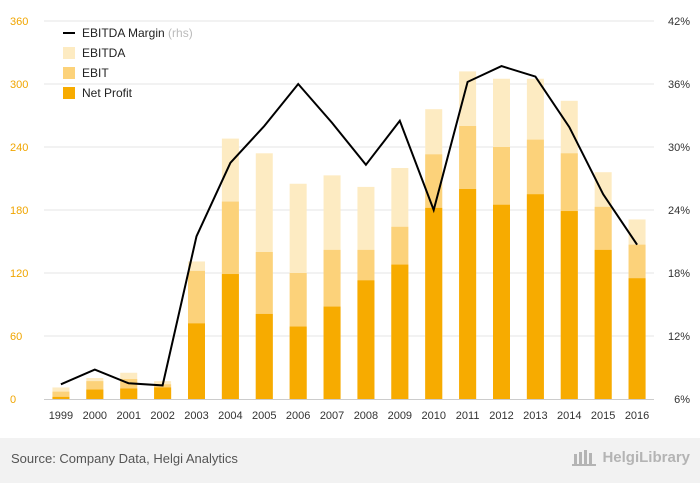 The image size is (700, 483). Describe the element at coordinates (679, 211) in the screenshot. I see `y-right-tick-label: 24%` at that location.